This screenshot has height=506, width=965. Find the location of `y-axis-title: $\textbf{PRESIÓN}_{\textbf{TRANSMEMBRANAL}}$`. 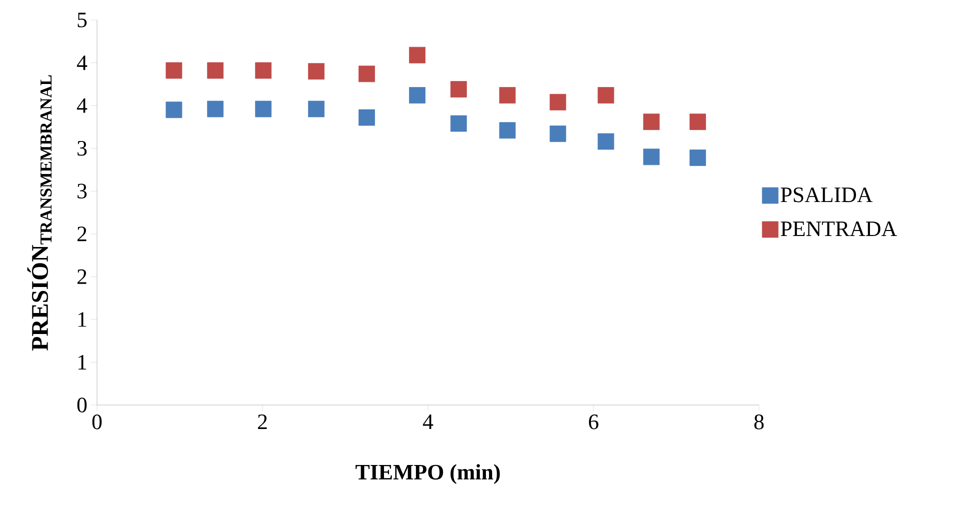

y-axis-title: $\textbf{PRESIÓN}_{\textbf{TRANSMEMBRANAL}}$ is located at coordinates (39, 213).